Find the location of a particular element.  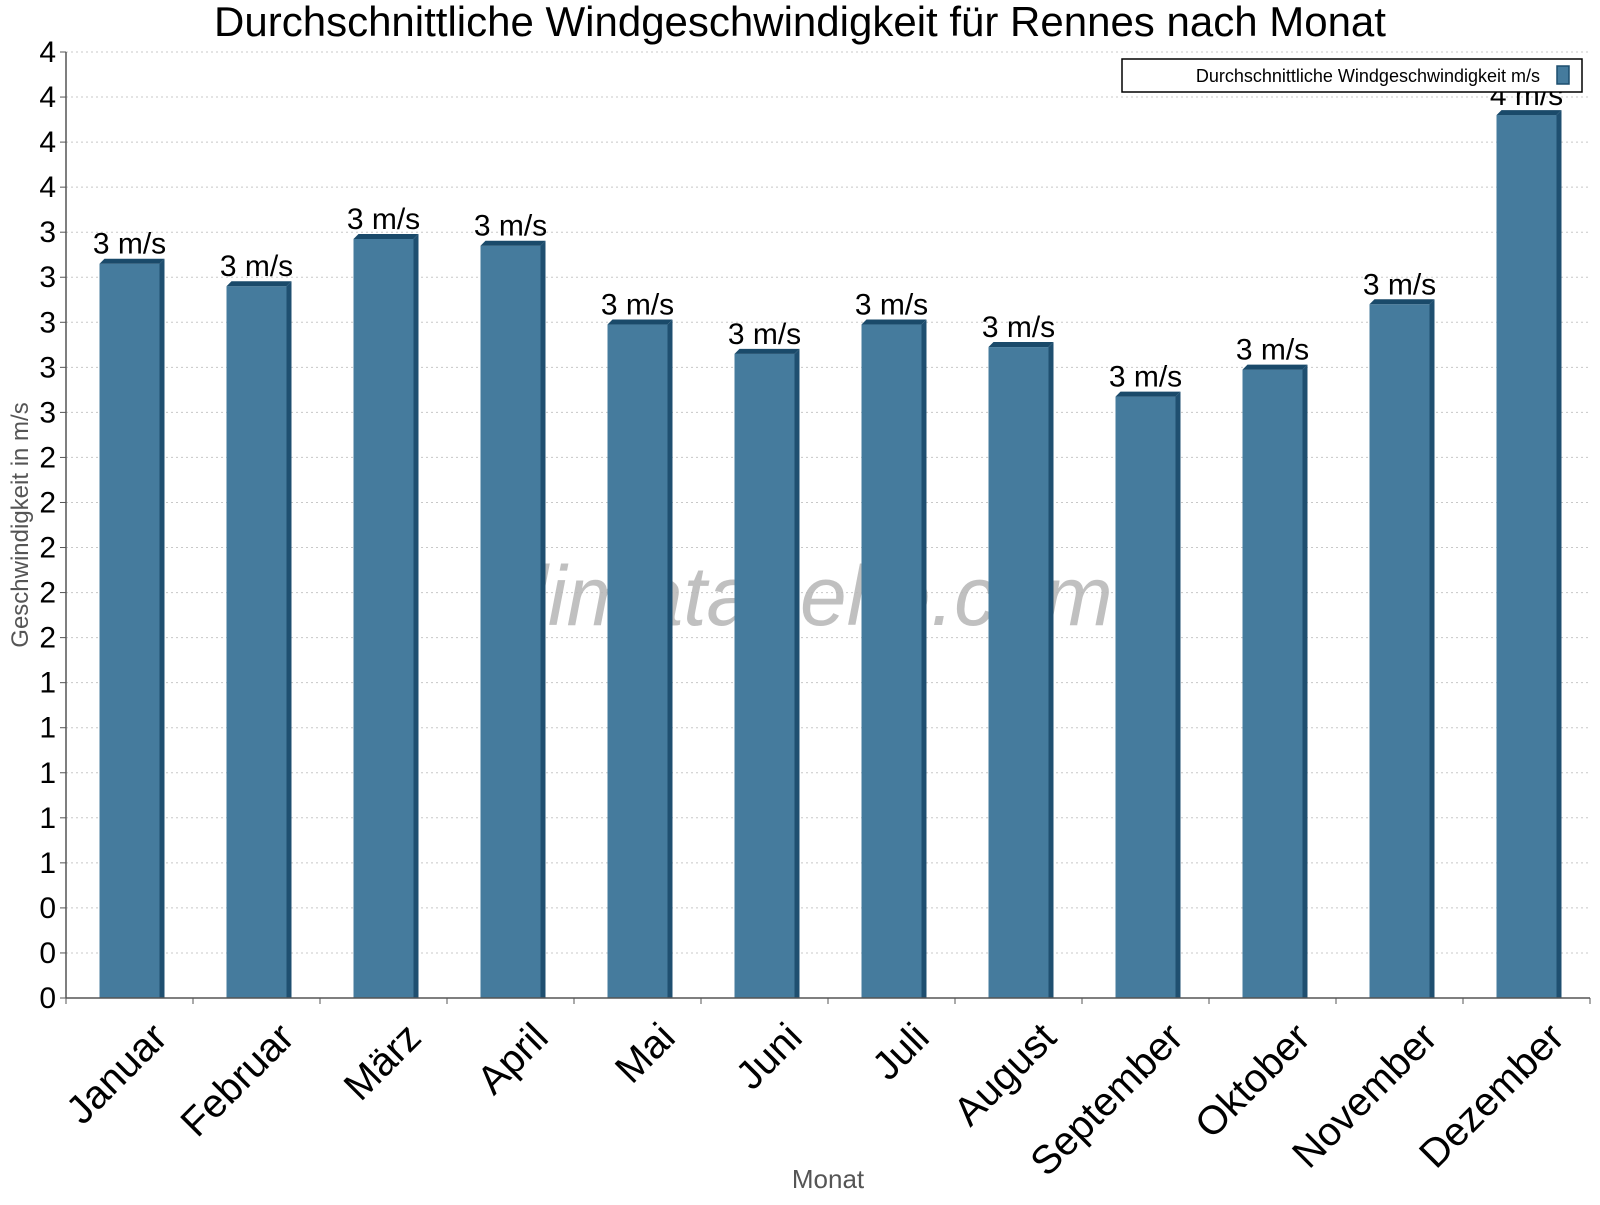

x-tick-label: Juli is located at coordinates (901, 1052).